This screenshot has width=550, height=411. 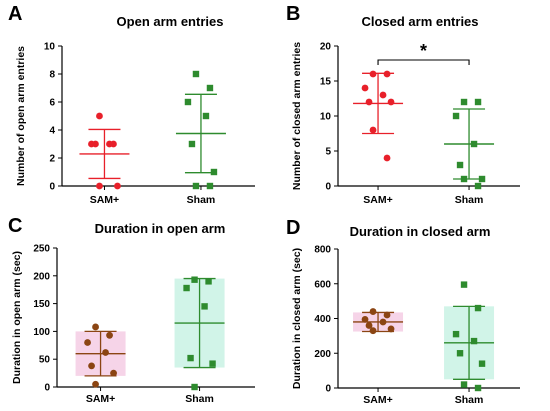 What do you see at coordinates (21, 116) in the screenshot?
I see `y-axis-label: Number of open arm entries` at bounding box center [21, 116].